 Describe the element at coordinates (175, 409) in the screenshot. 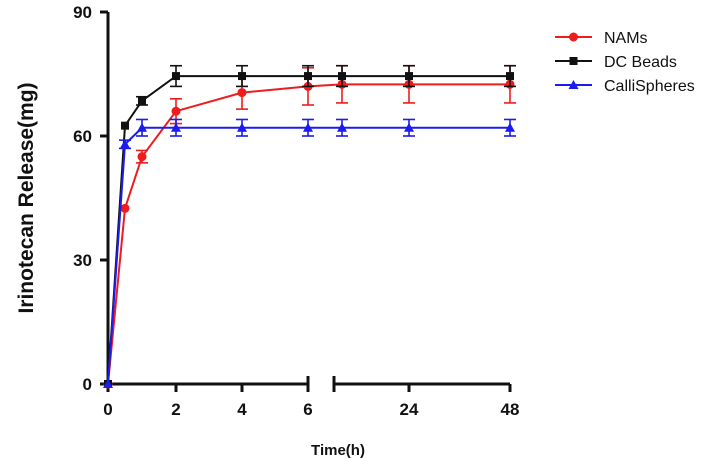

I see `x-tick-label: 2` at that location.